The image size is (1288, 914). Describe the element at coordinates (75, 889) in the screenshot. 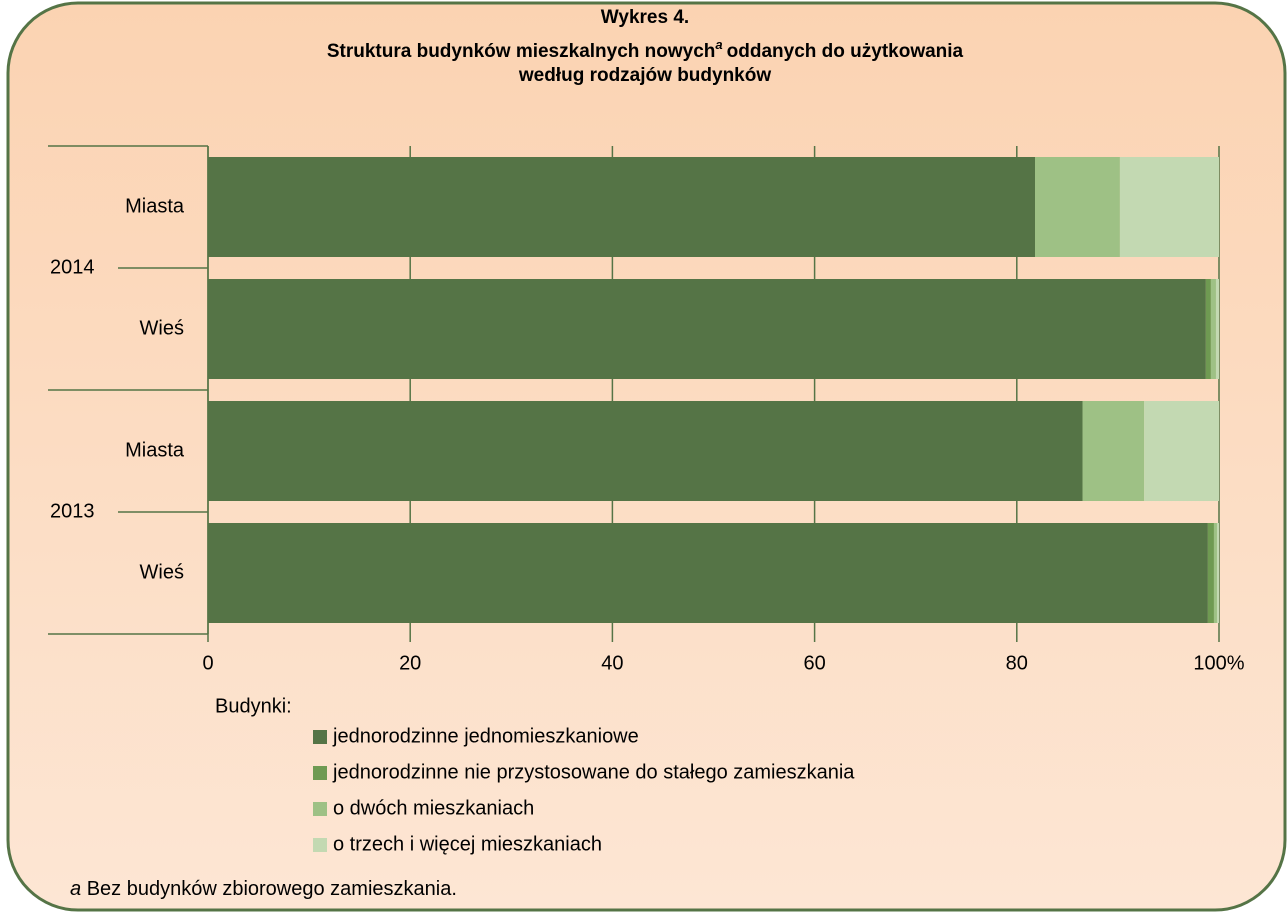

I see `footnote-marker: a` at that location.